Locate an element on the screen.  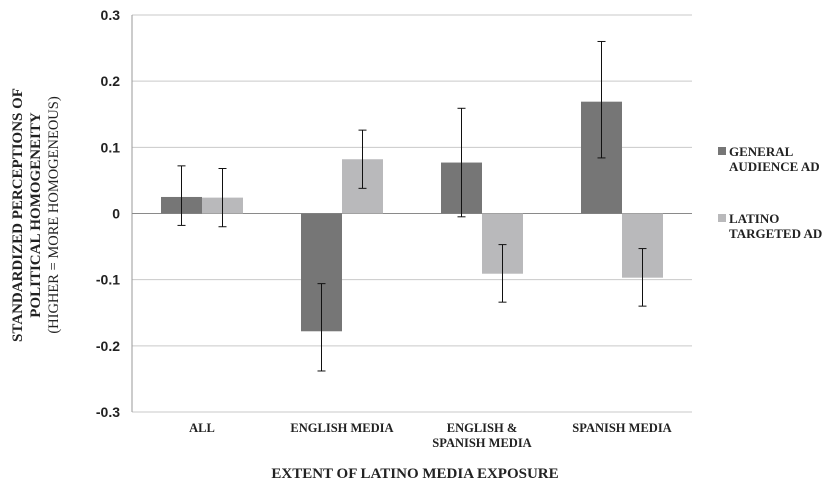
legend-label-line: LATINO is located at coordinates (754, 218).